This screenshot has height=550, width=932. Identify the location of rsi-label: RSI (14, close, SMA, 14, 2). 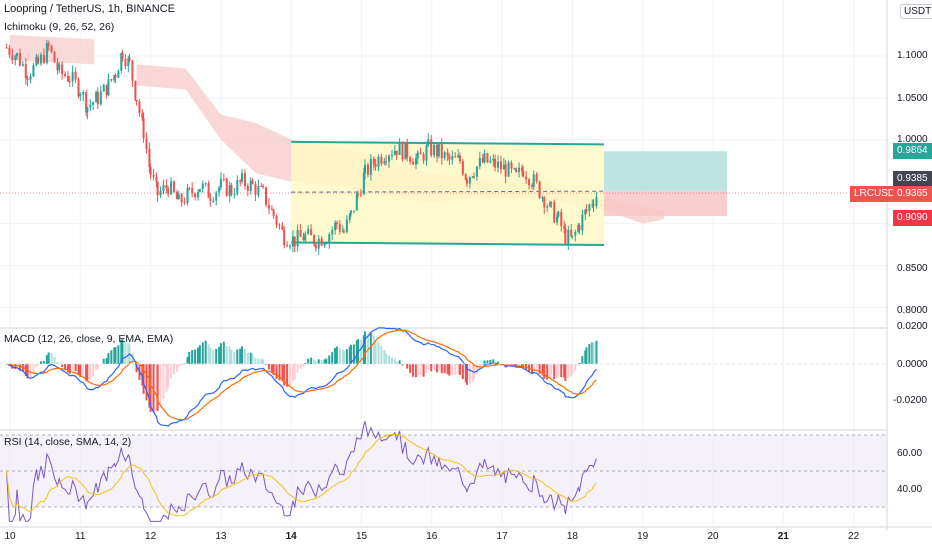
(68, 442).